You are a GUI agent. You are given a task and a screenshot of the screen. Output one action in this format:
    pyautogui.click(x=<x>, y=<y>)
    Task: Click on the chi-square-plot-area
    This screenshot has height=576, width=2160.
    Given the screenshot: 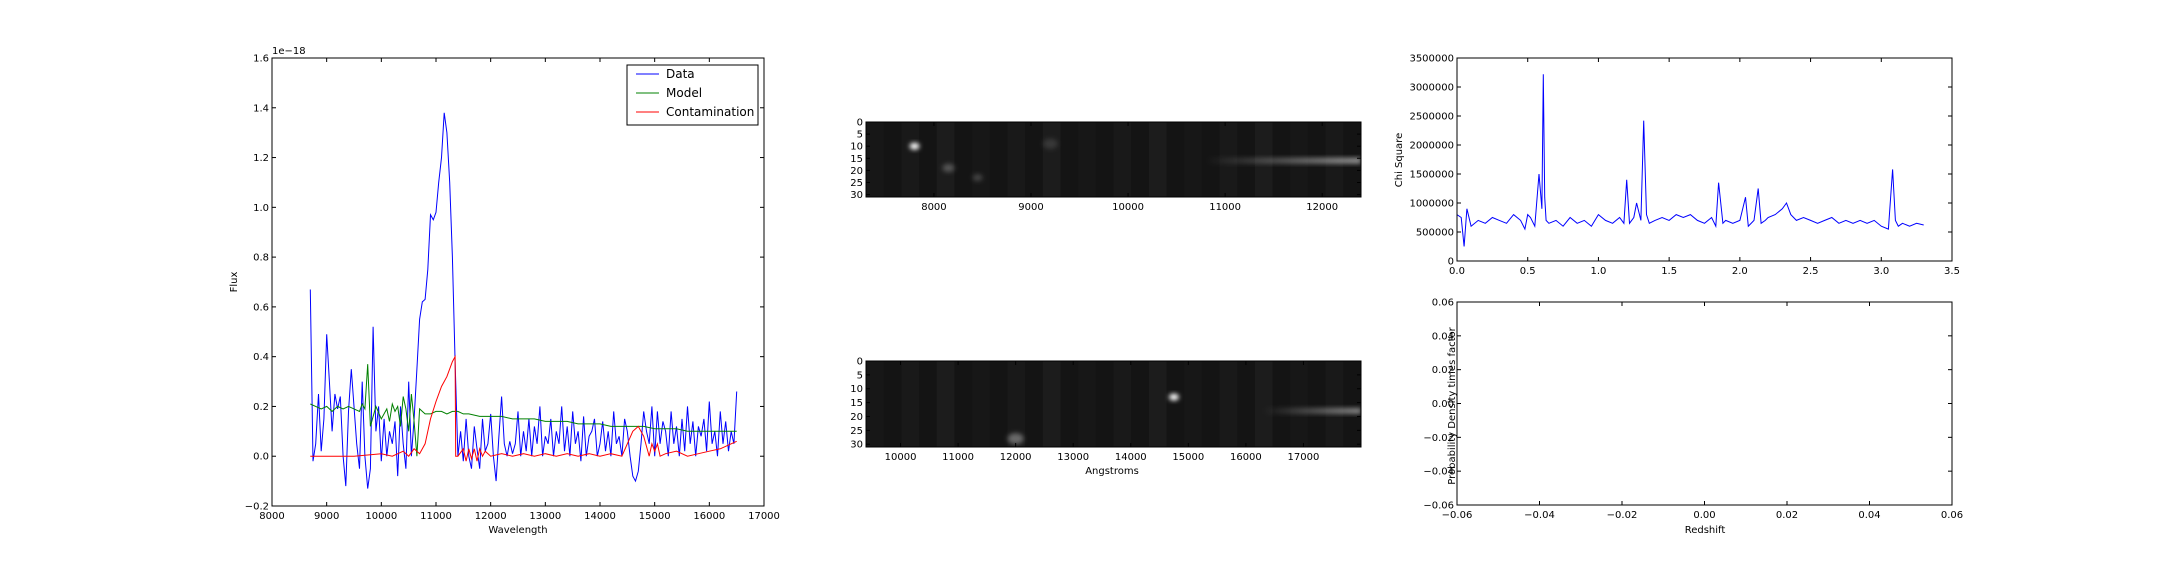 What is the action you would take?
    pyautogui.click(x=1690, y=160)
    